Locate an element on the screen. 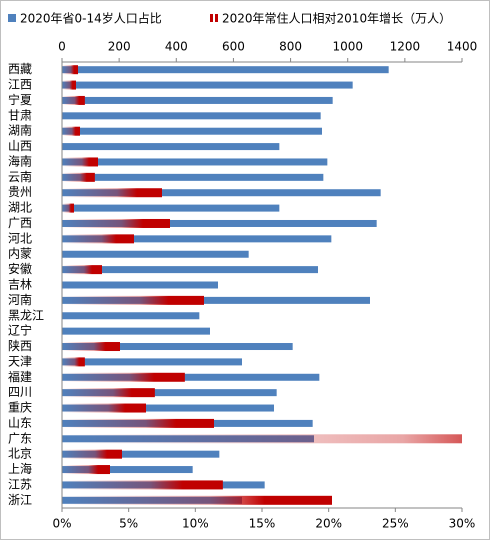  y-tick-label: 江西 is located at coordinates (20, 85).